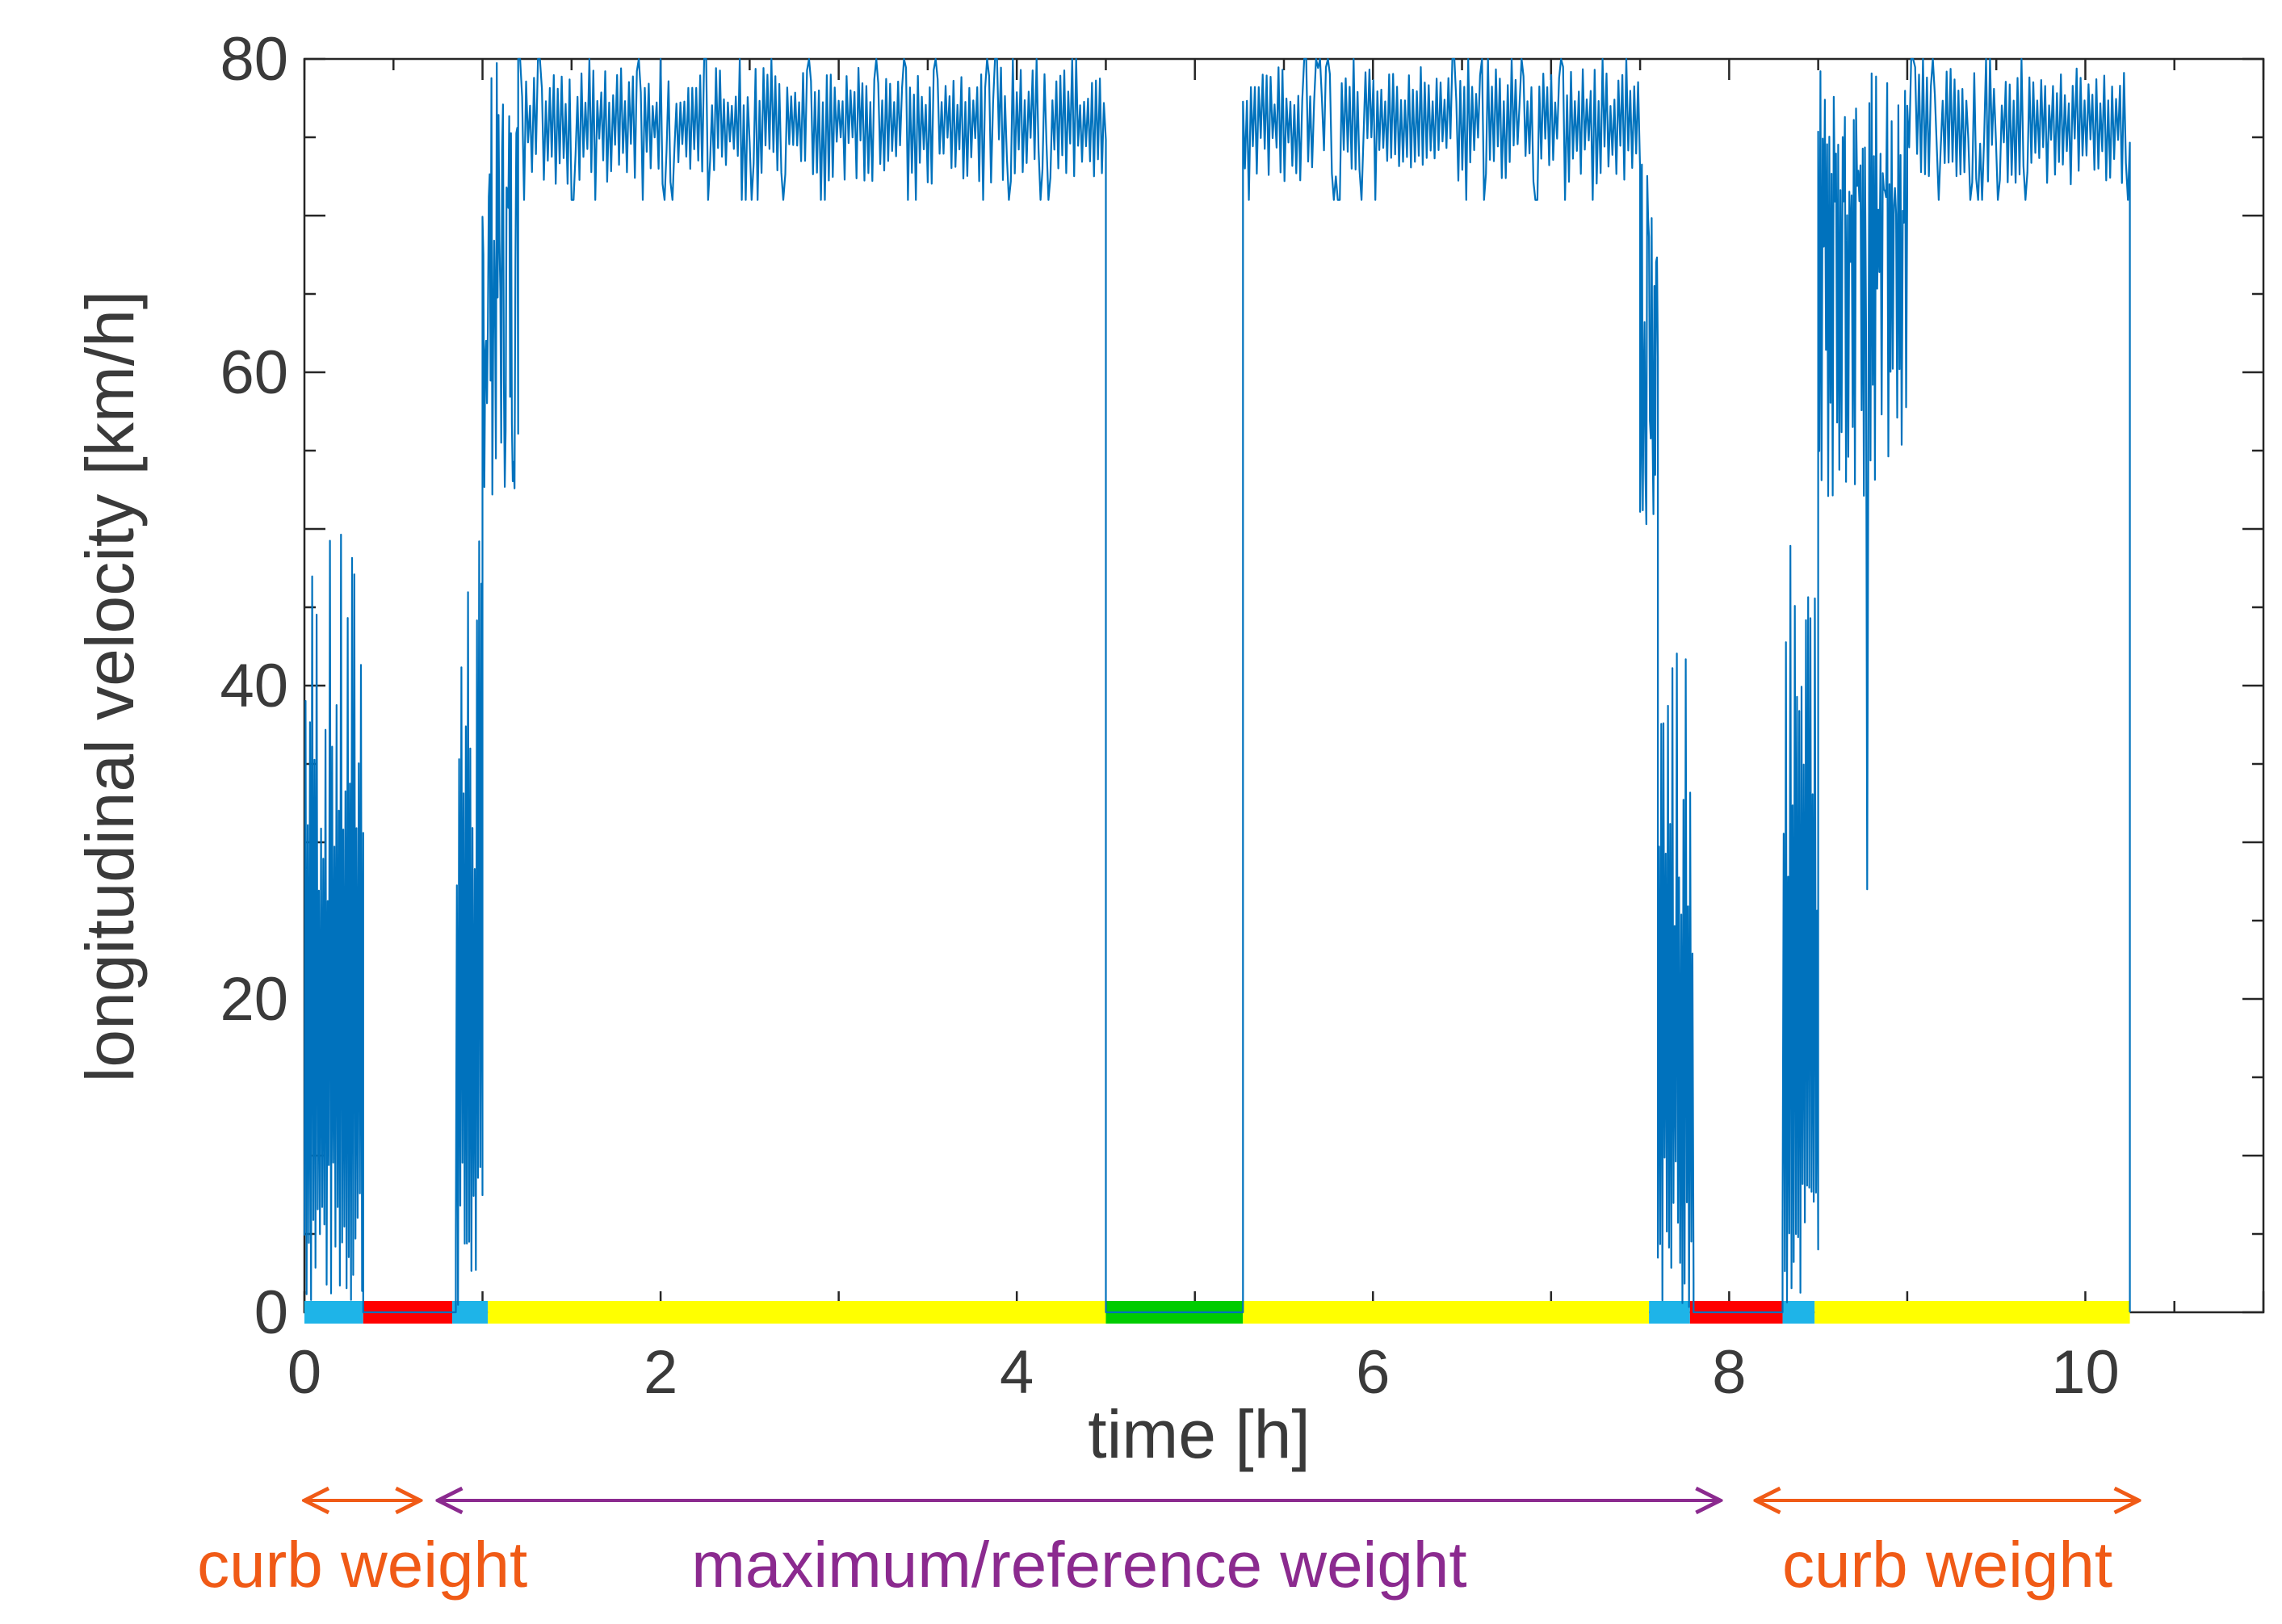 This screenshot has height=1624, width=2282. What do you see at coordinates (1203, 1372) in the screenshot?
I see `x-tick-labels: 0 2 4 6 8 10` at bounding box center [1203, 1372].